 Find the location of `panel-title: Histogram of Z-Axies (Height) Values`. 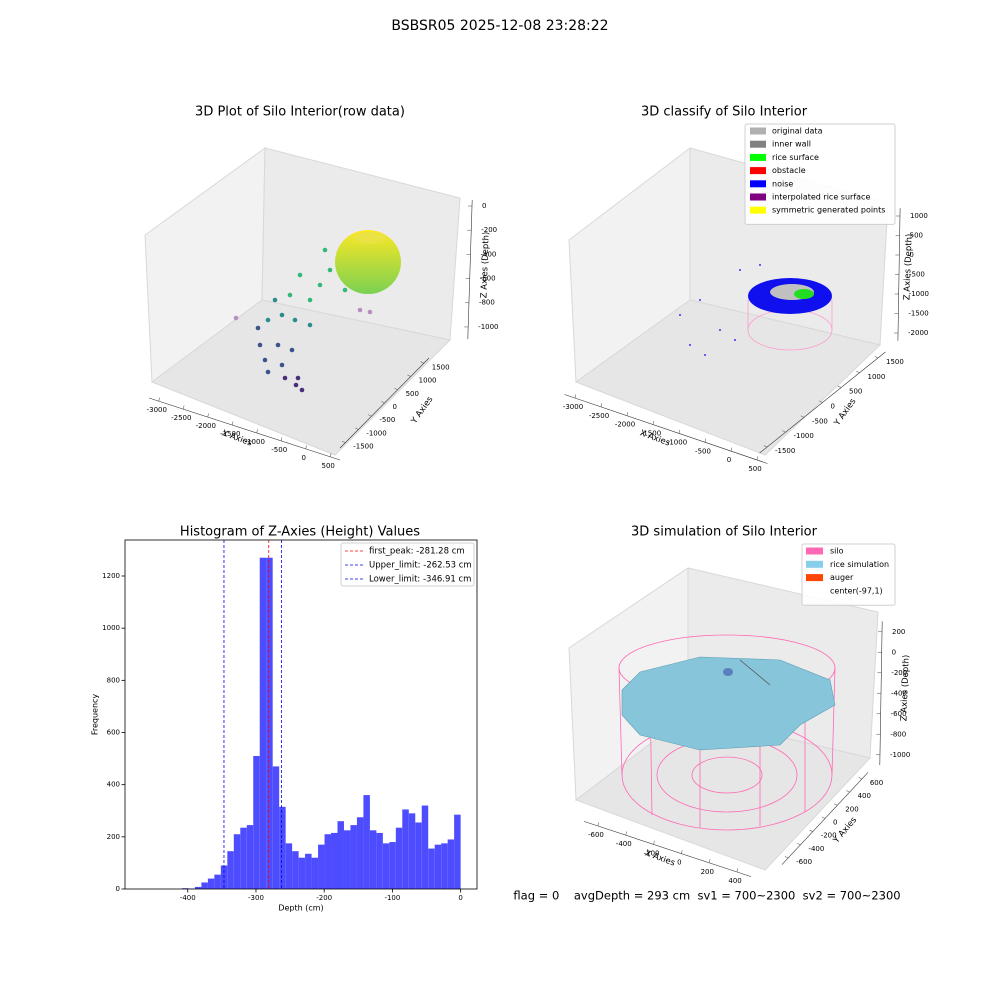

panel-title: Histogram of Z-Axies (Height) Values is located at coordinates (300, 532).